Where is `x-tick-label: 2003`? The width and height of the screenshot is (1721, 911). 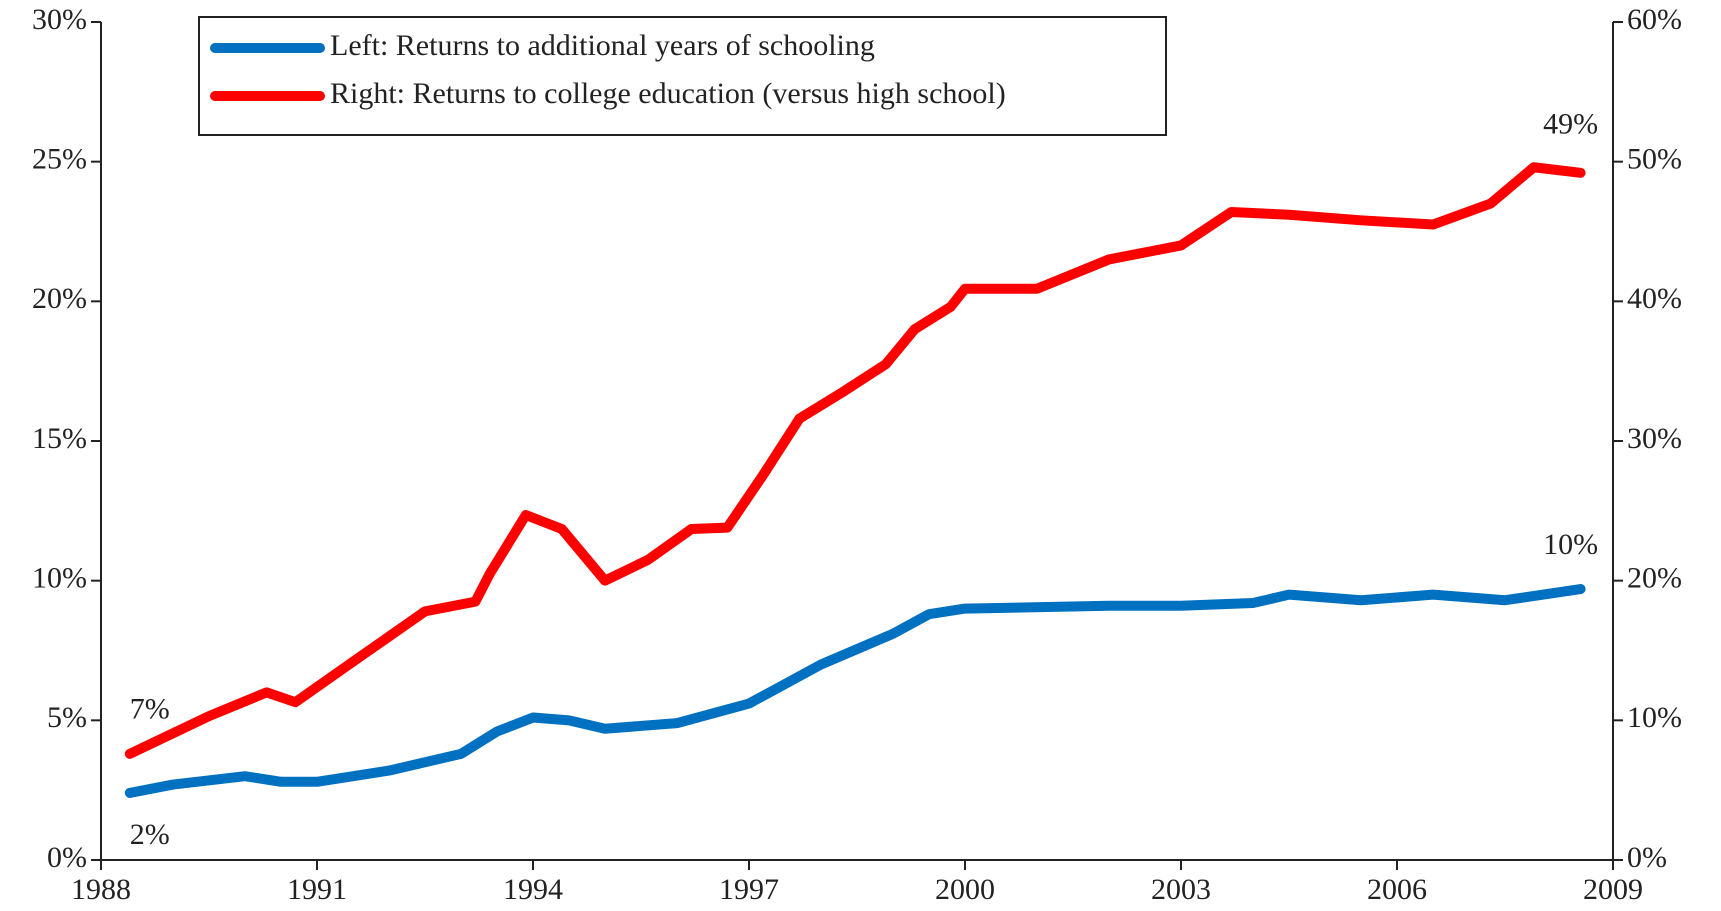 x-tick-label: 2003 is located at coordinates (1181, 889).